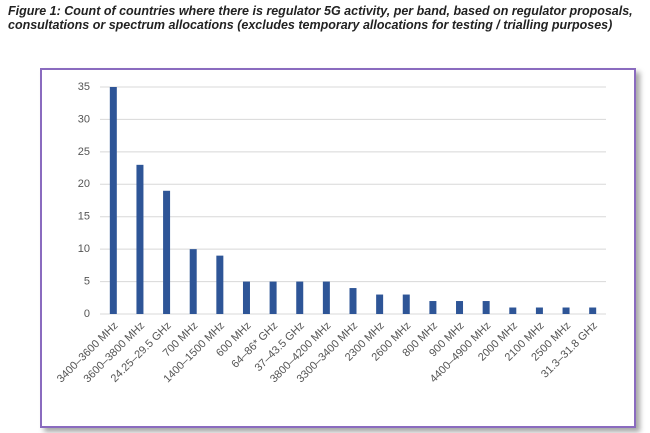  I want to click on y-tick-label: 10, so click(84, 249).